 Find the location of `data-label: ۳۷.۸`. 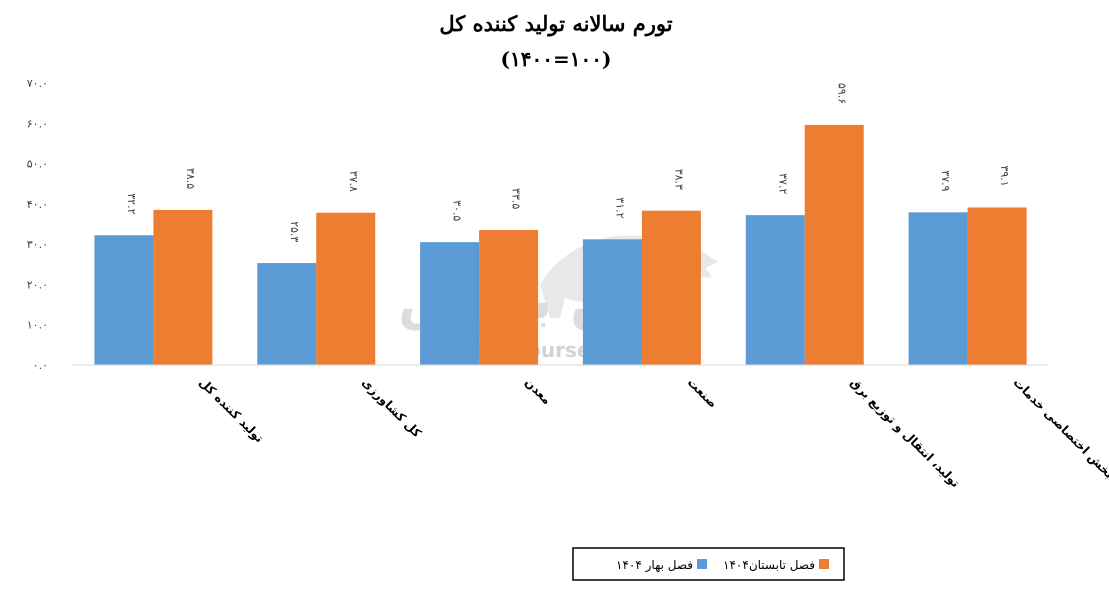

data-label: ۳۷.۸ is located at coordinates (353, 181).